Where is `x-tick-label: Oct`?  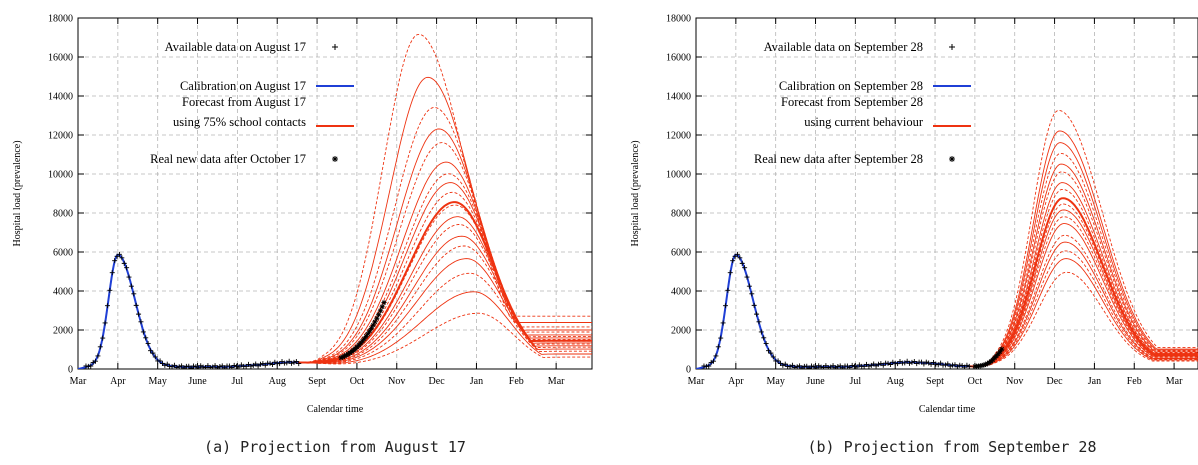 x-tick-label: Oct is located at coordinates (975, 381).